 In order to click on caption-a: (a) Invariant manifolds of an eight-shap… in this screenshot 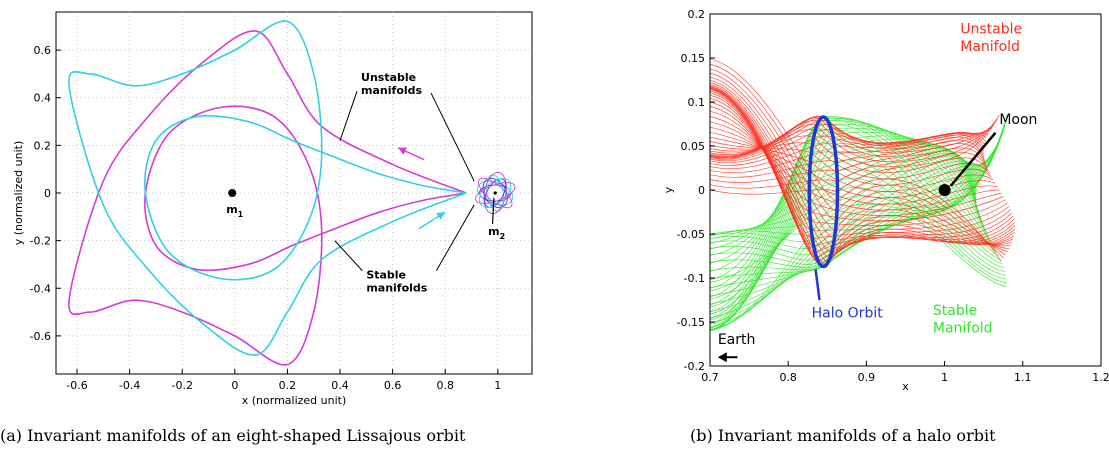, I will do `click(233, 435)`.